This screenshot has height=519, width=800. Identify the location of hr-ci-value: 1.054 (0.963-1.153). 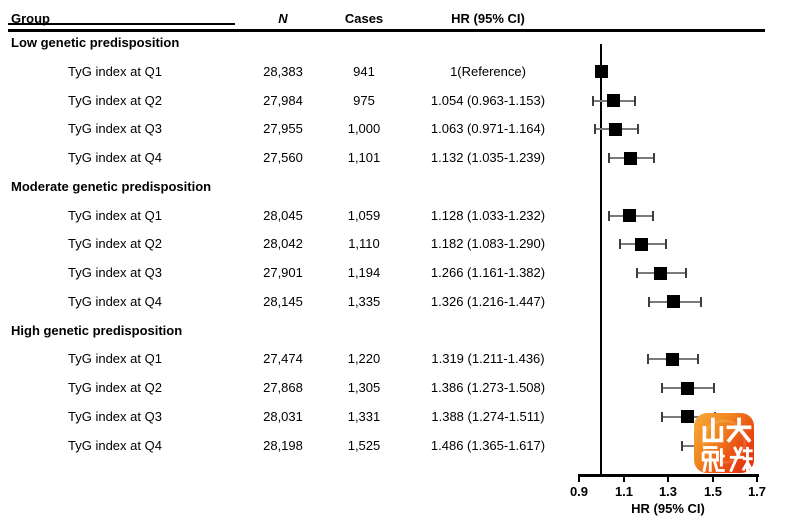
(488, 100).